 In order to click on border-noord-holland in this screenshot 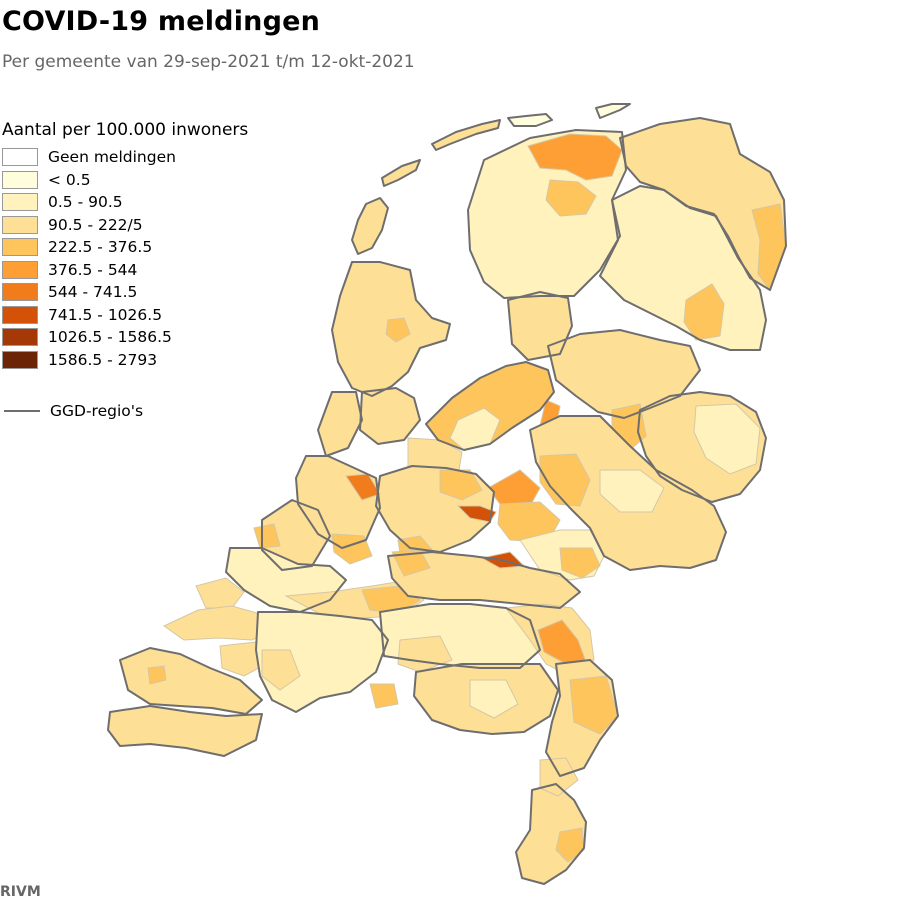, I will do `click(391, 329)`.